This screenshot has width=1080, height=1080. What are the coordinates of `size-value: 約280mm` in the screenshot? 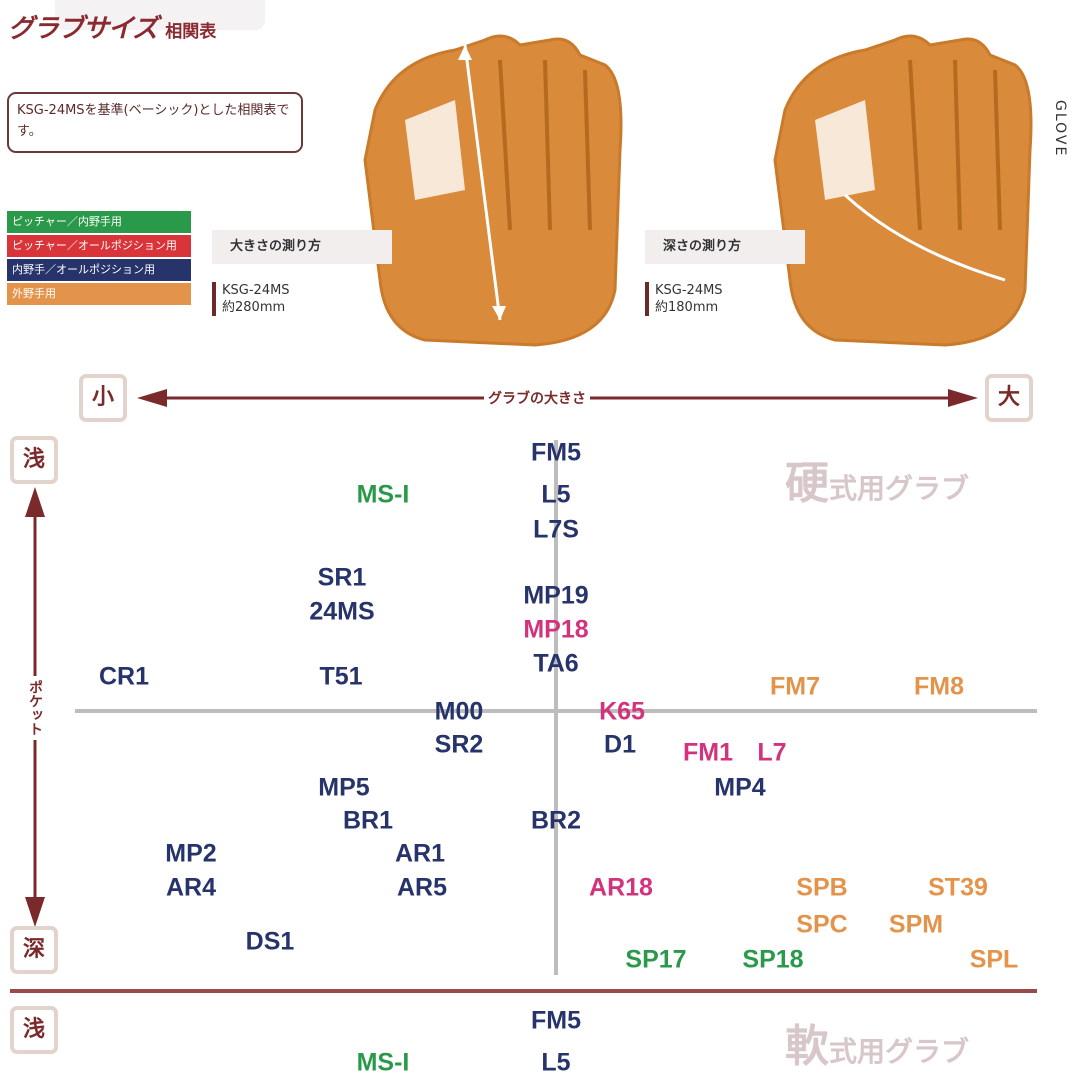 It's located at (254, 307).